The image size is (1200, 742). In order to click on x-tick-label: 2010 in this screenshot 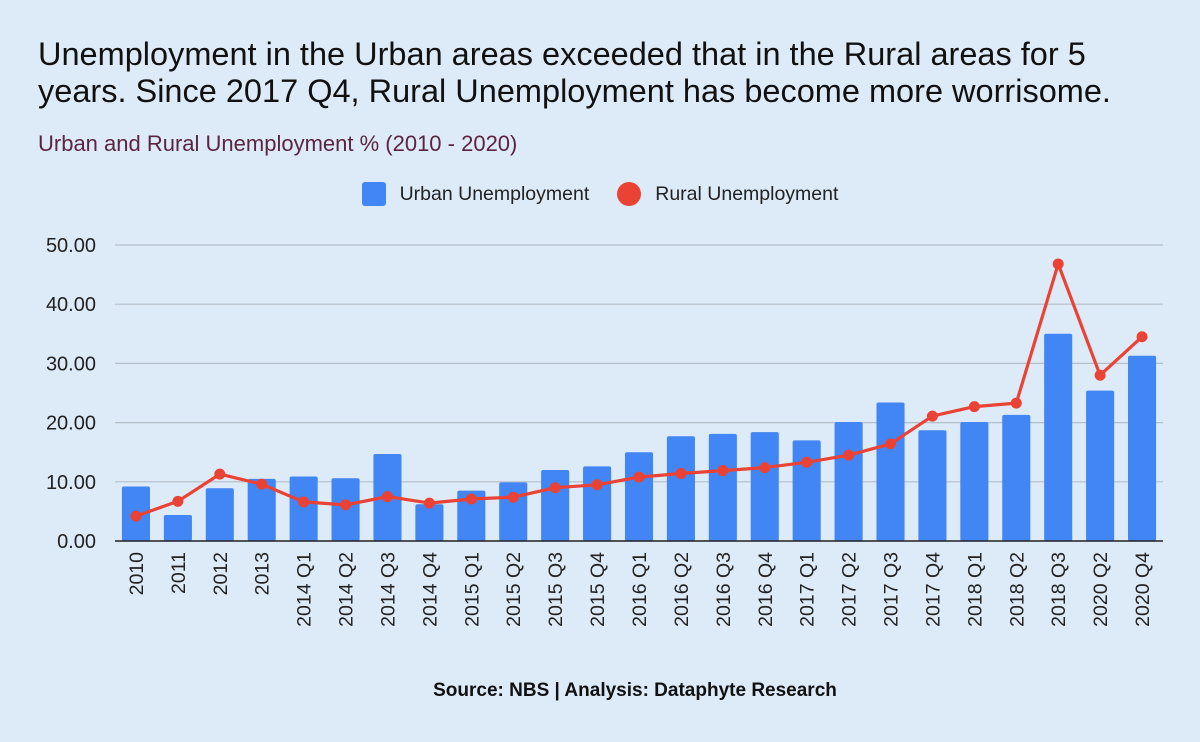, I will do `click(137, 574)`.